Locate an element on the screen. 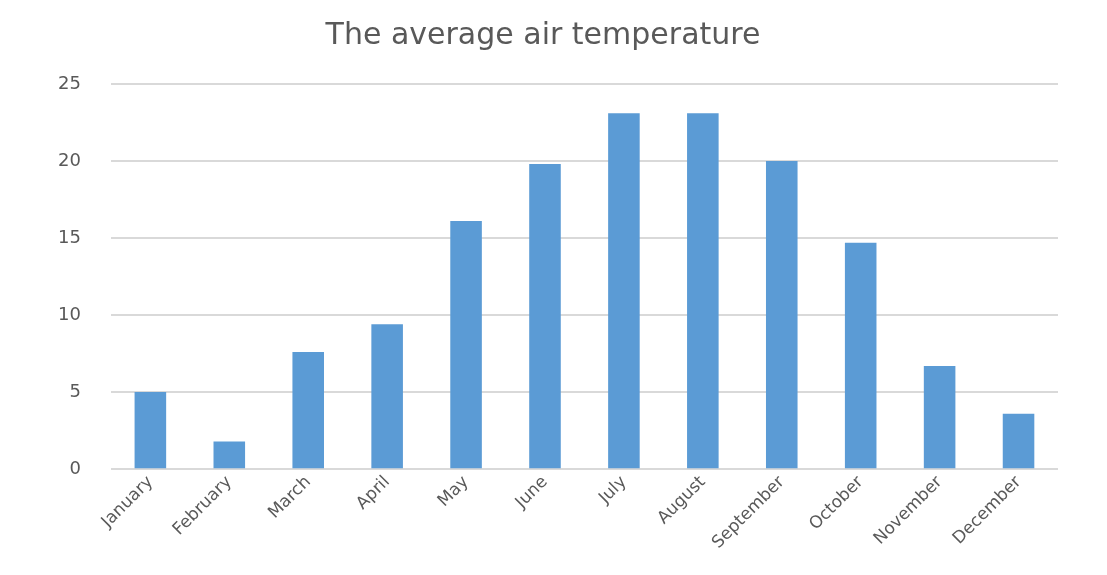 The height and width of the screenshot is (575, 1107). y-tick-label: 0 is located at coordinates (75, 467).